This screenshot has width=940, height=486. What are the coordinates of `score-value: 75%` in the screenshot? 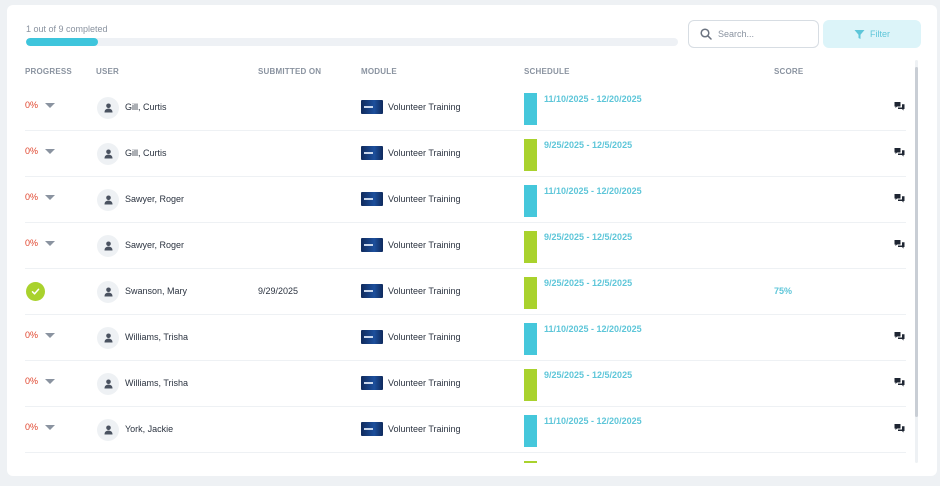 It's located at (783, 291).